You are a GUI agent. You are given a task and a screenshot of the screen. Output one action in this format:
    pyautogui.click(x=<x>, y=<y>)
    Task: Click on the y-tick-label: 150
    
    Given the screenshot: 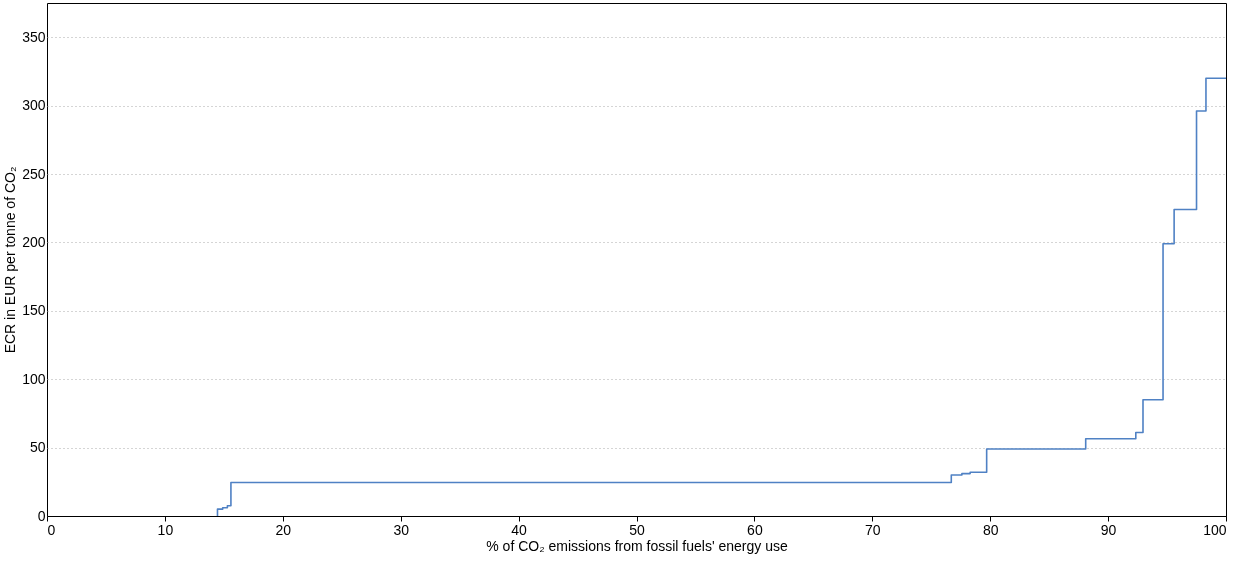 What is the action you would take?
    pyautogui.click(x=34, y=310)
    